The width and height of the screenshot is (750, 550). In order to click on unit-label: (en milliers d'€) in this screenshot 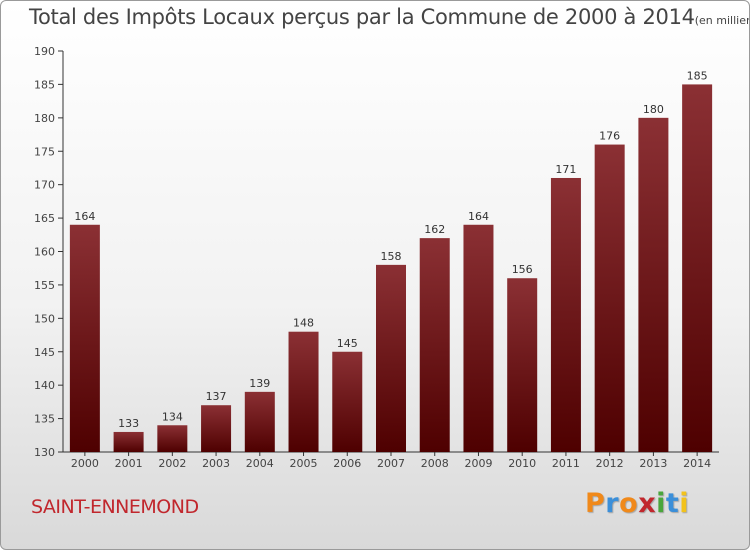, I will do `click(721, 20)`.